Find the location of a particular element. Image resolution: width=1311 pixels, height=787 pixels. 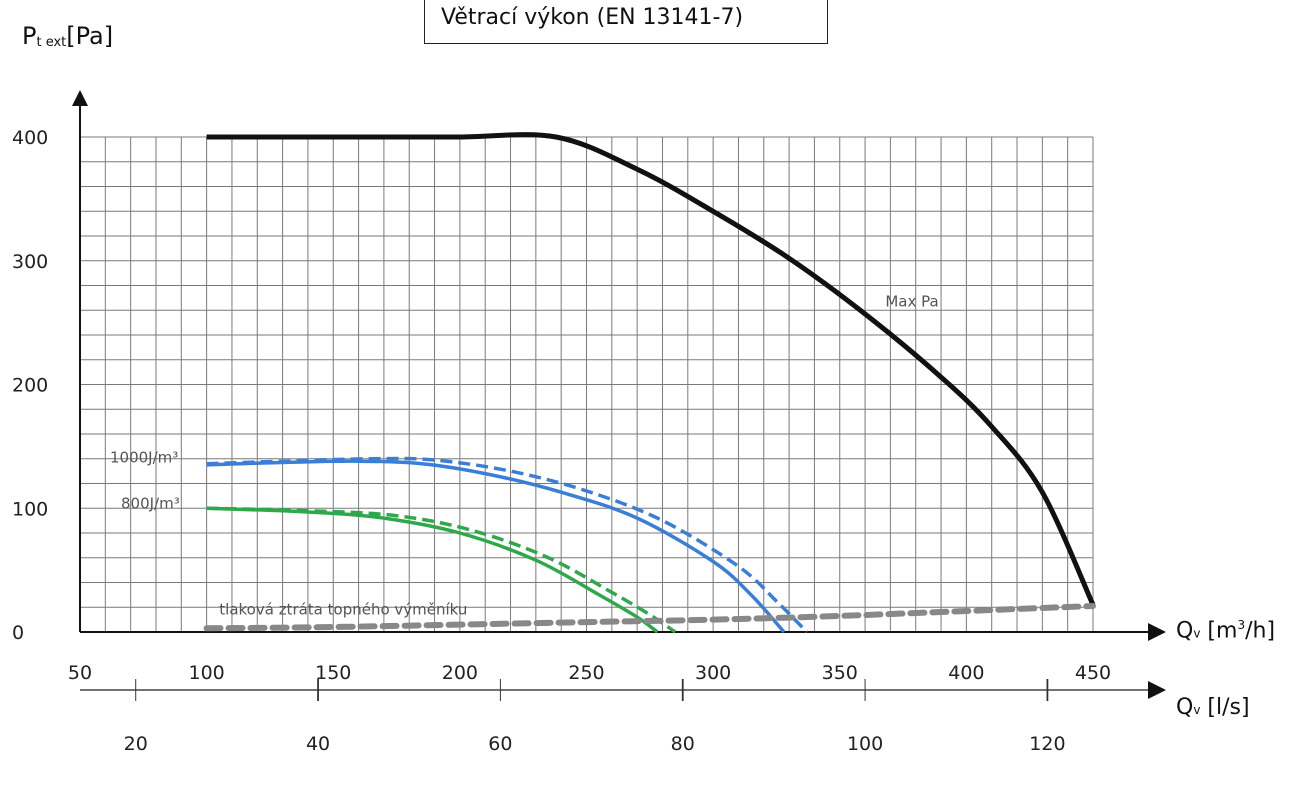

x-tick-label: 300 is located at coordinates (713, 673).